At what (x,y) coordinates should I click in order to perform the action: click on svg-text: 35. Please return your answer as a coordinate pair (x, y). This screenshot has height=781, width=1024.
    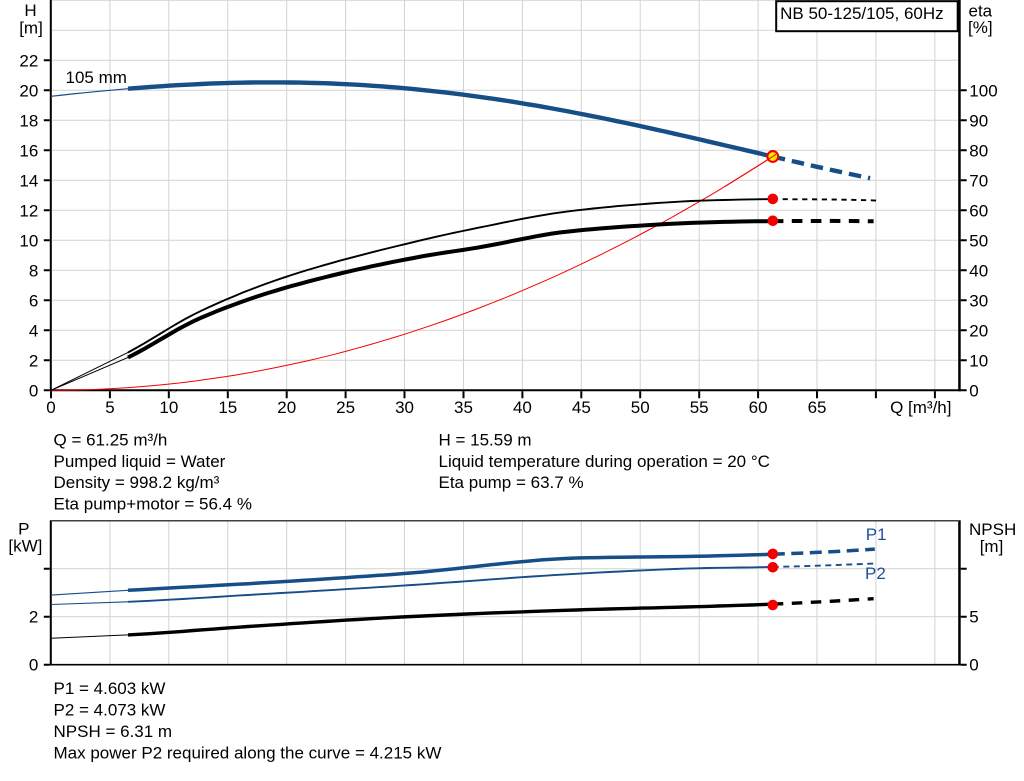
    Looking at the image, I should click on (463, 407).